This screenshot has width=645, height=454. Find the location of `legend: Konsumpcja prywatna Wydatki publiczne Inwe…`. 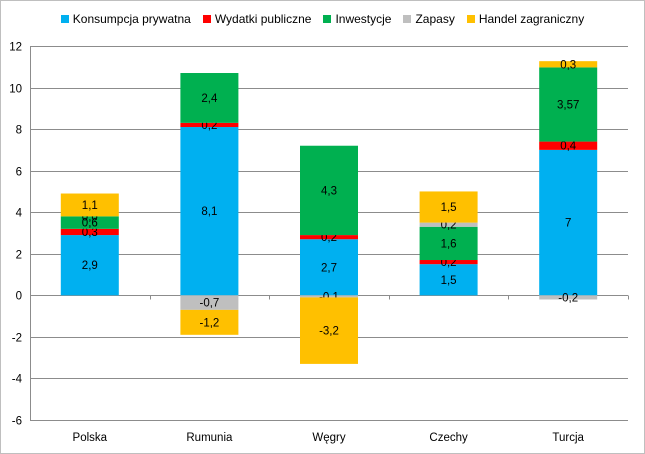

legend: Konsumpcja prywatna Wydatki publiczne Inwe… is located at coordinates (322, 19).